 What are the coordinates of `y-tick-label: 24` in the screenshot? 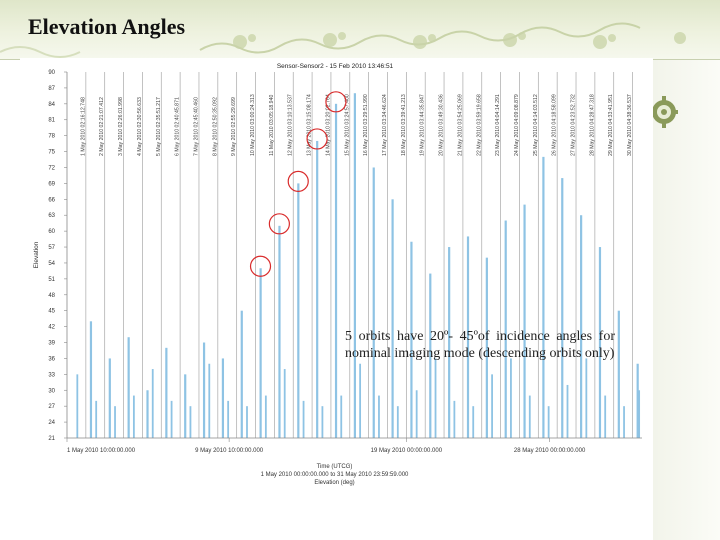 It's located at (51, 423).